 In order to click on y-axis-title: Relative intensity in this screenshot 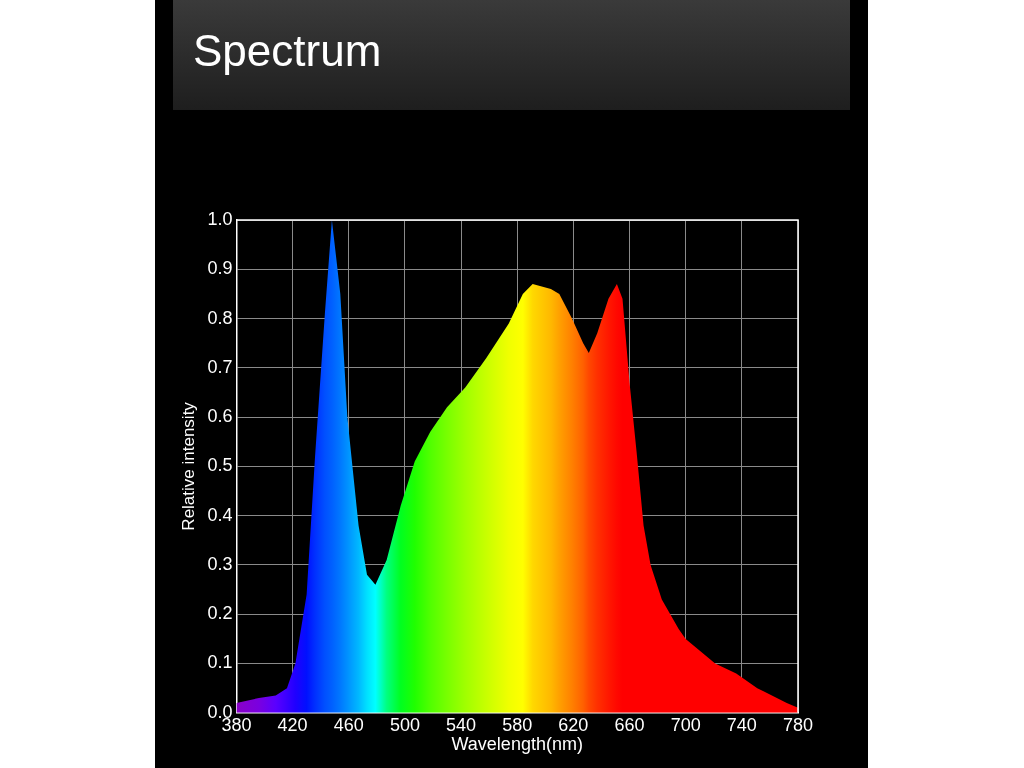, I will do `click(188, 466)`.